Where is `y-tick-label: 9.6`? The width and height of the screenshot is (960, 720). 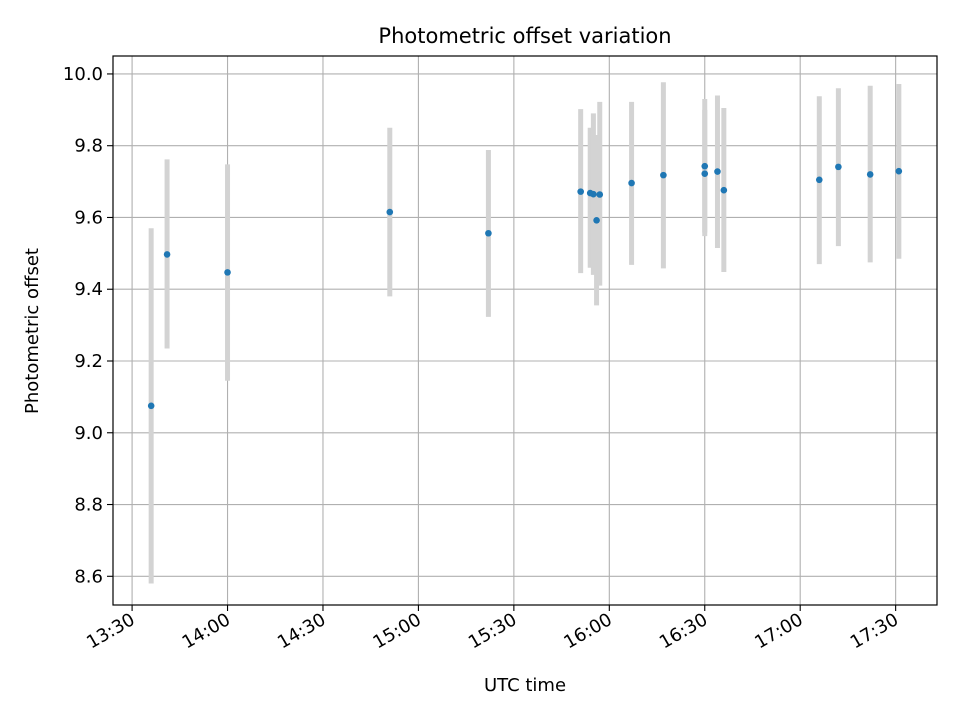 y-tick-label: 9.6 is located at coordinates (88, 217).